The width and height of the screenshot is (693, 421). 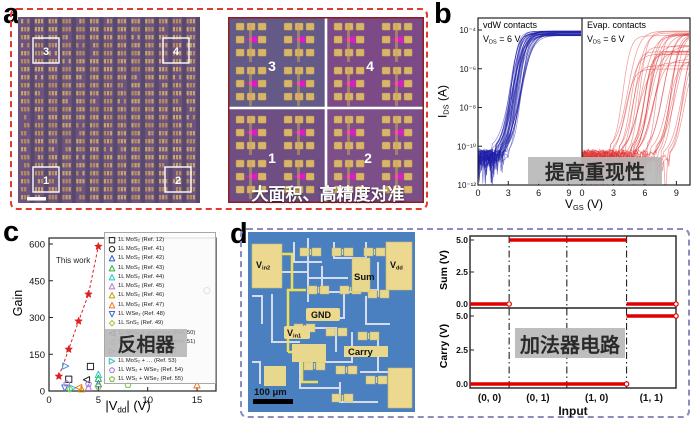 I want to click on legend-row: 1L MoS₂ + … (Ref. 53), so click(x=161, y=360).